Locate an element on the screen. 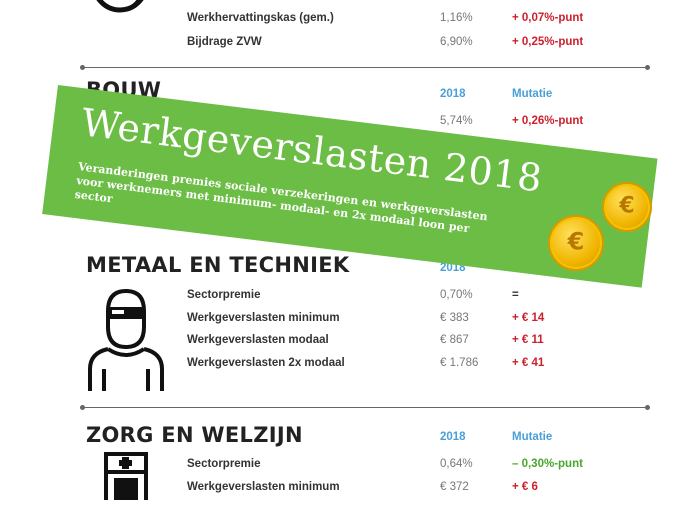 This screenshot has width=700, height=505. row-label: Werkgeverslasten modaal is located at coordinates (258, 340).